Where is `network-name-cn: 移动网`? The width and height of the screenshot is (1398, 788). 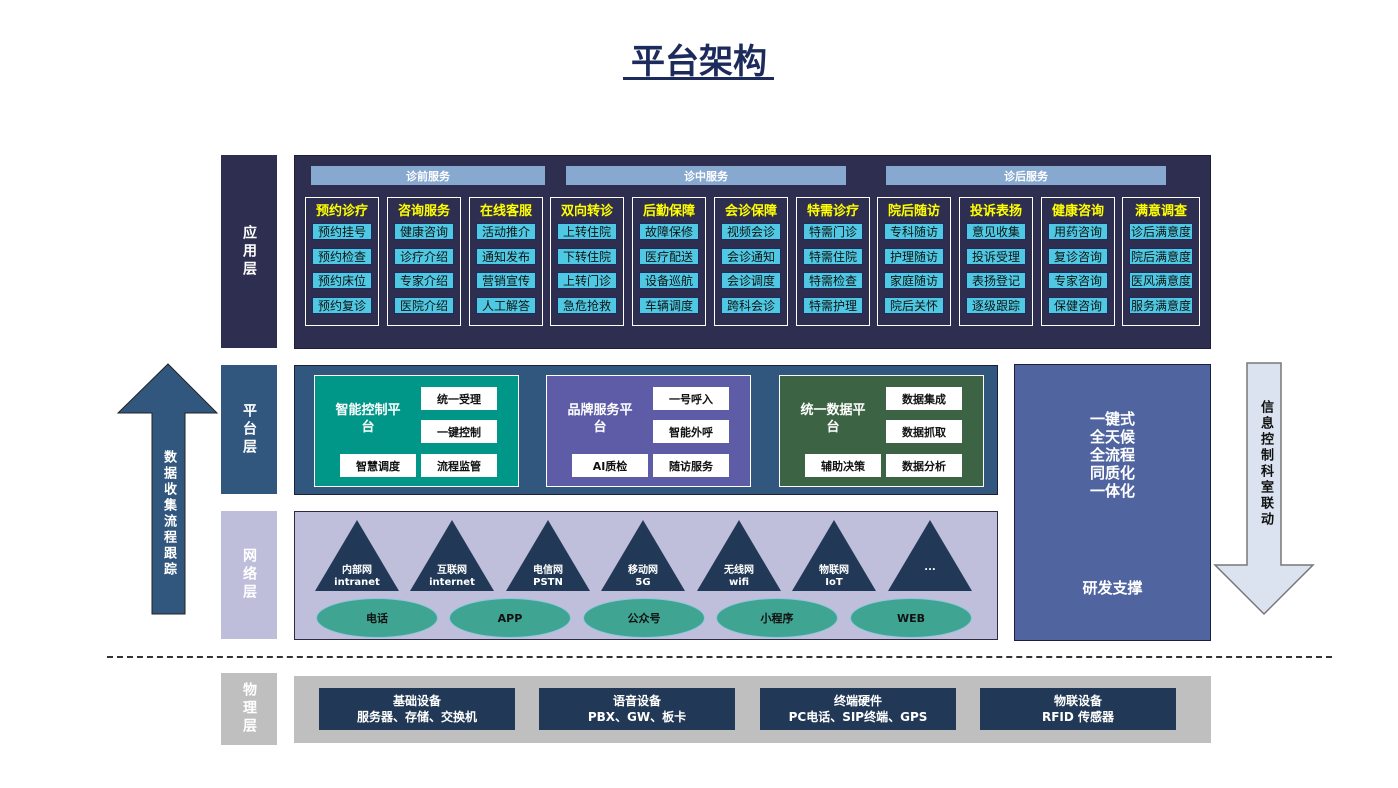 network-name-cn: 移动网 is located at coordinates (643, 570).